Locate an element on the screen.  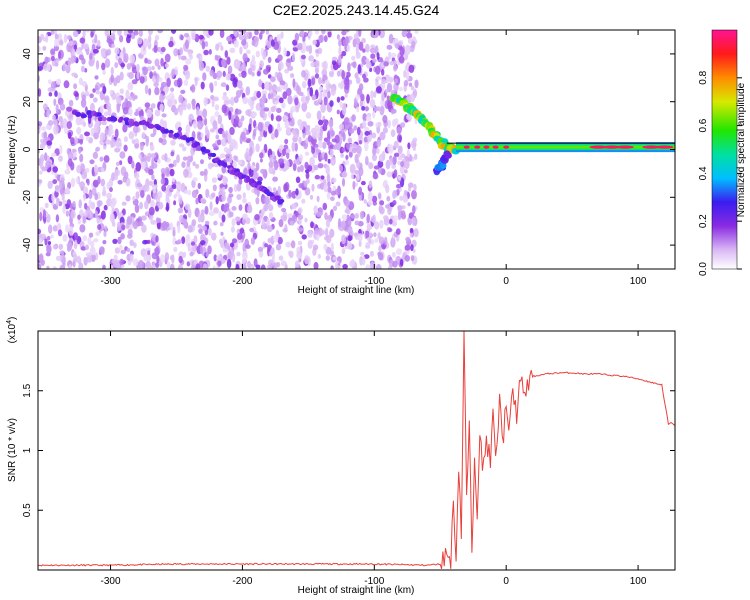
x-tick-label: 0 is located at coordinates (506, 281).